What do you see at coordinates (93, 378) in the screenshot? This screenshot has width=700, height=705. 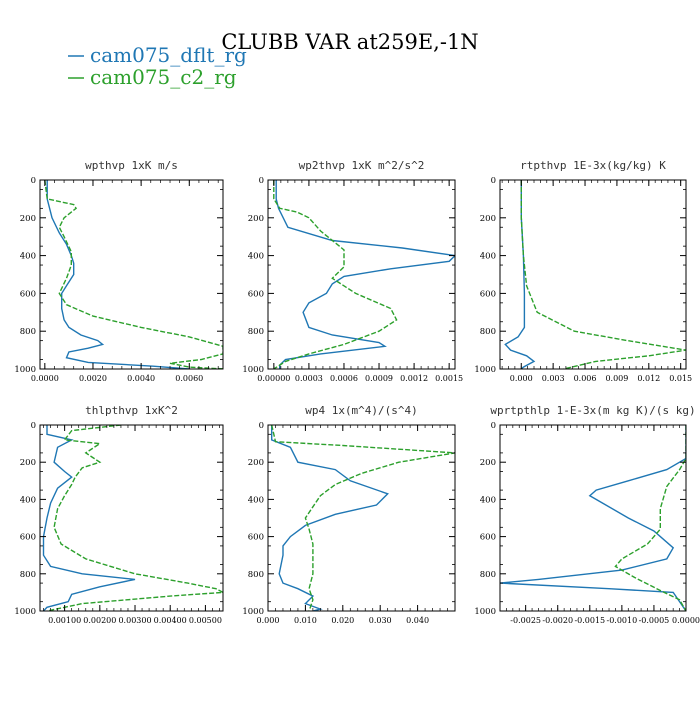 I see `x-tick-label: 0.0020` at bounding box center [93, 378].